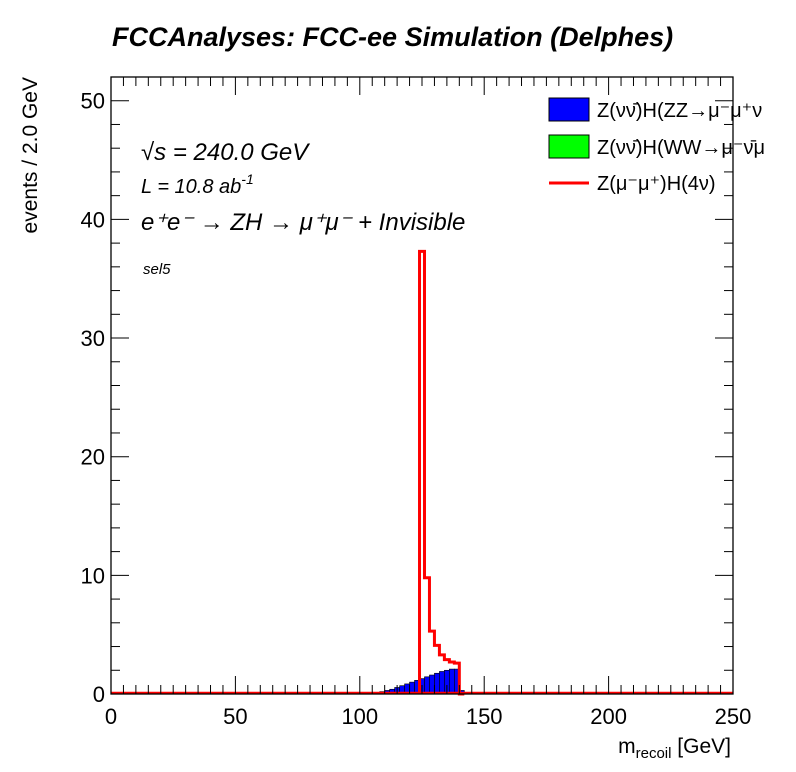 This screenshot has width=796, height=772. I want to click on x-tick-label: 150, so click(484, 716).